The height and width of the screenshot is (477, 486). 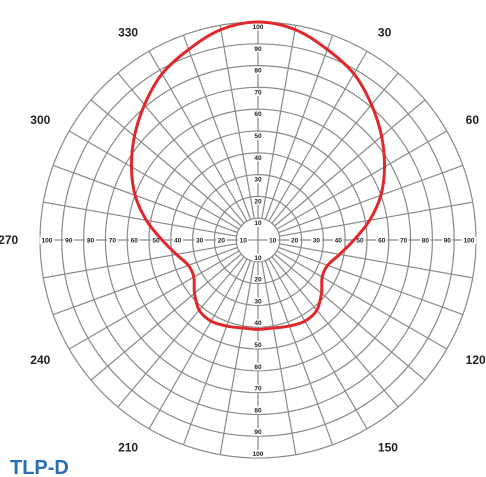 What do you see at coordinates (39, 467) in the screenshot?
I see `chart-title: TLP-D` at bounding box center [39, 467].